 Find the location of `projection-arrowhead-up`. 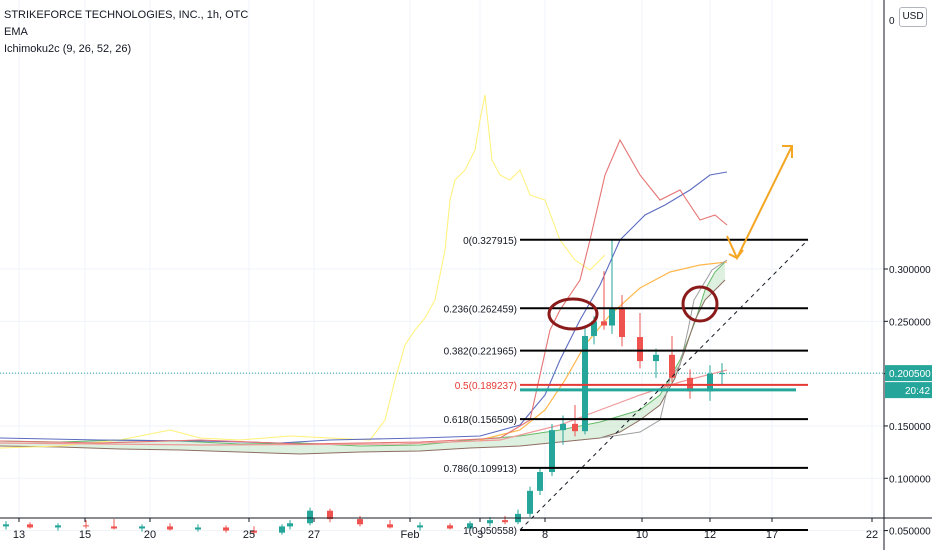

projection-arrowhead-up is located at coordinates (787, 151).